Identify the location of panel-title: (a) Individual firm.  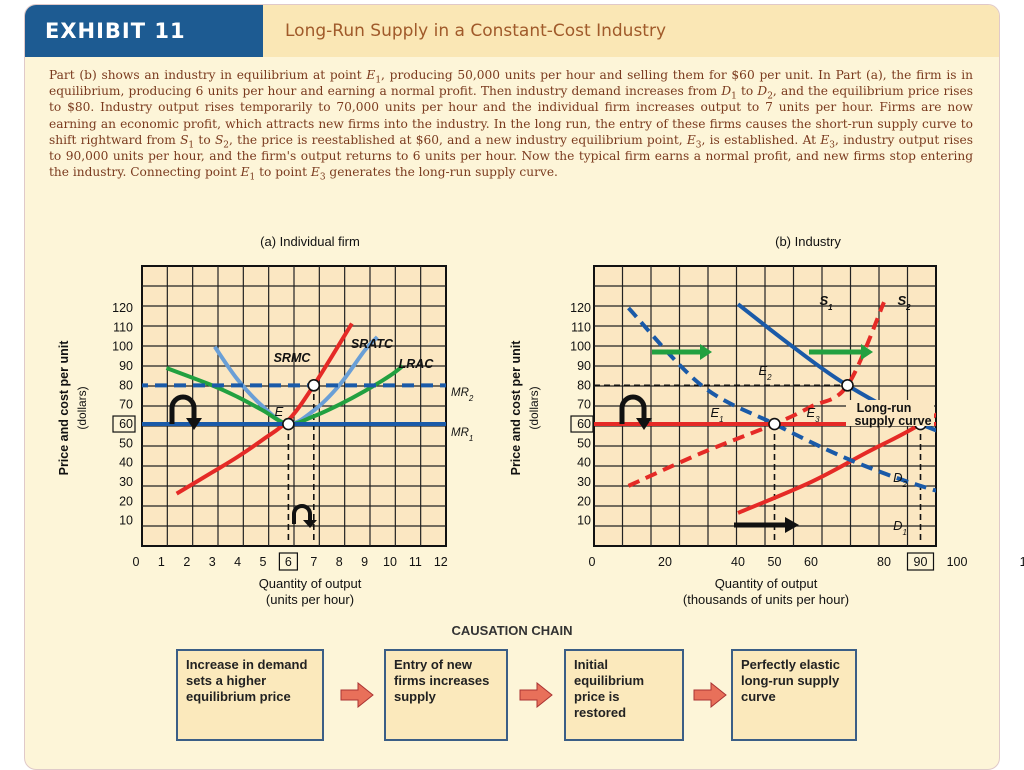
(310, 241).